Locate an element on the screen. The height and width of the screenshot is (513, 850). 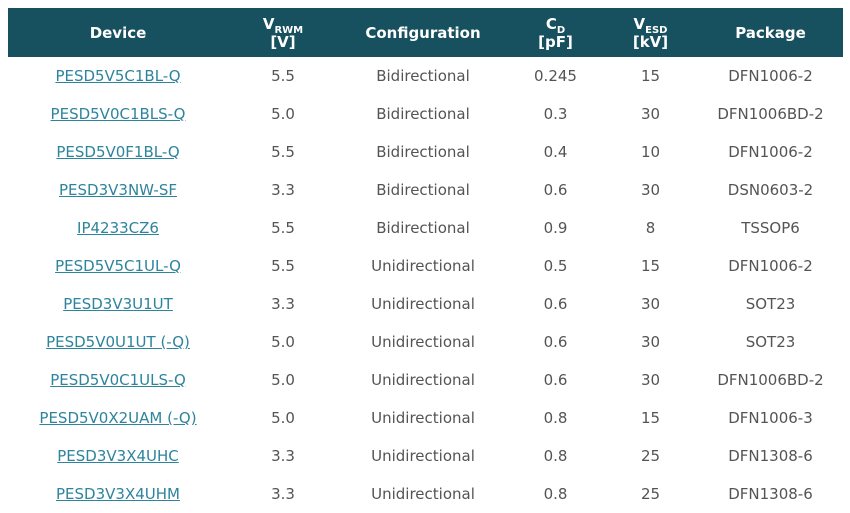
cell-device: PESD3V3U1UT is located at coordinates (118, 304).